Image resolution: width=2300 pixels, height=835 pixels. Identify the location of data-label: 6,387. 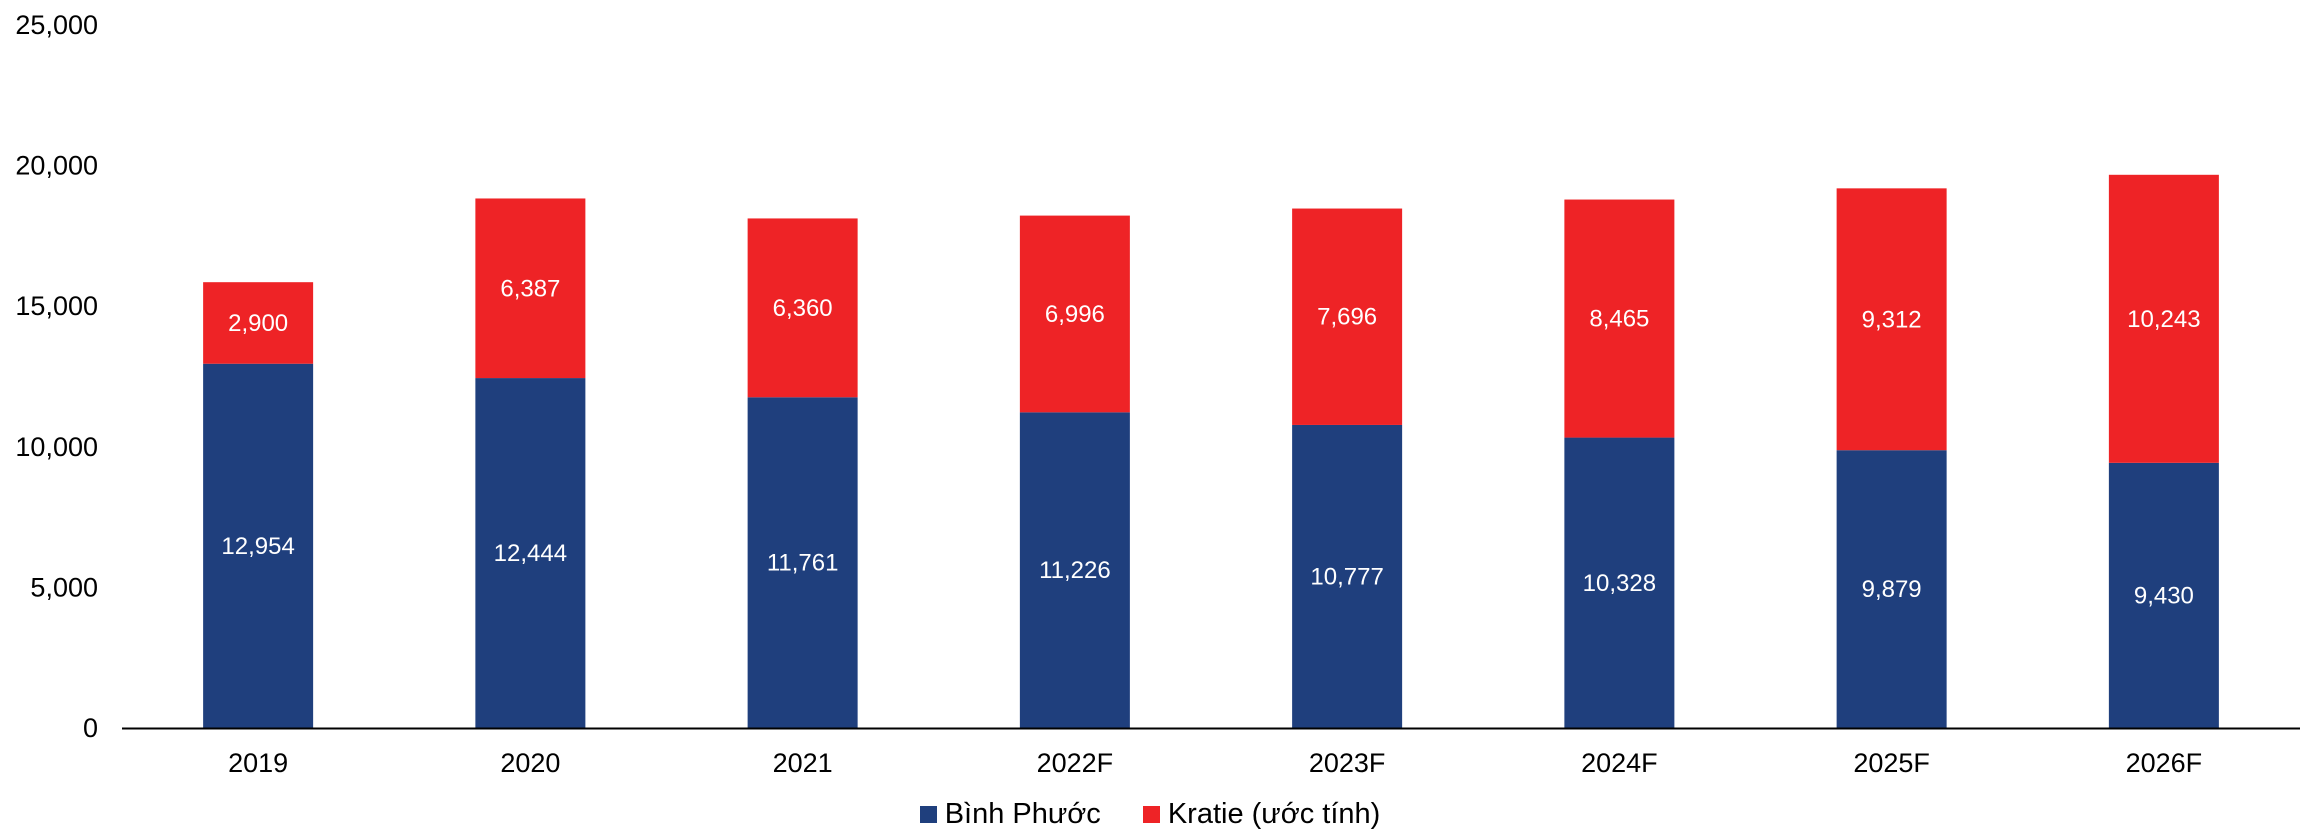
(530, 288).